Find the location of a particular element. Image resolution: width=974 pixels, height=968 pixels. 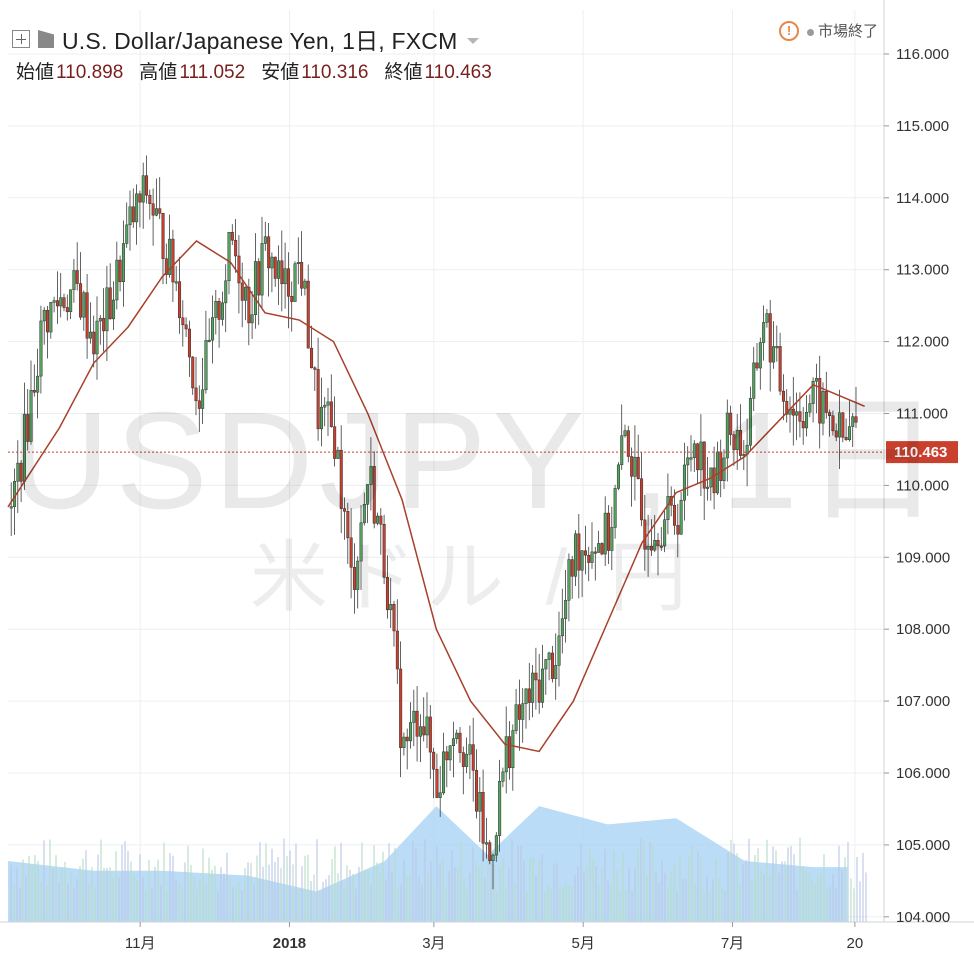

y-tick-label: 105.000 is located at coordinates (923, 845).